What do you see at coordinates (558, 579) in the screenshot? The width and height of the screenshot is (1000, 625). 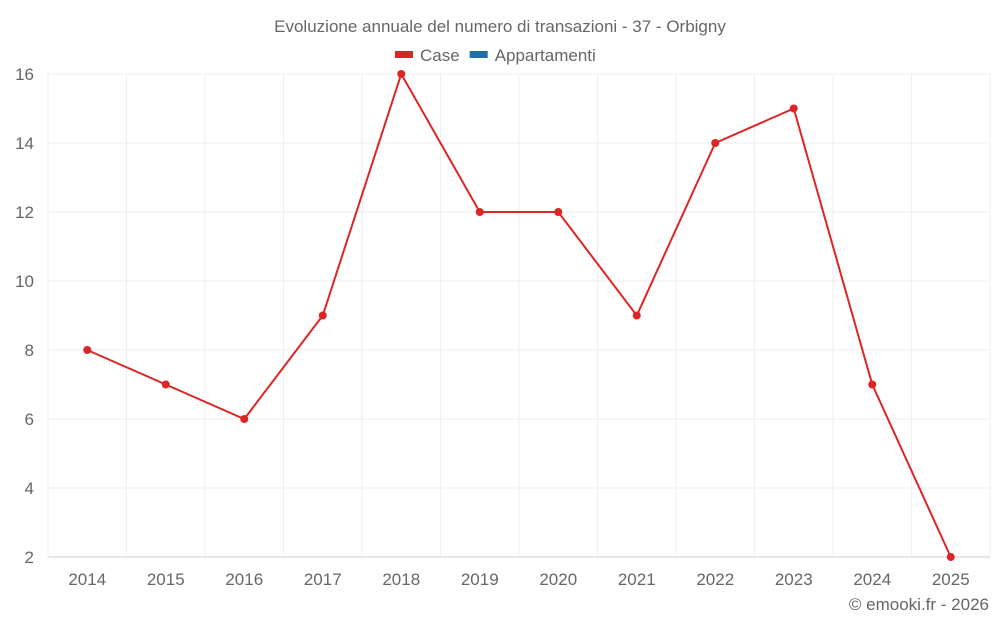 I see `x-tick-label: 2020` at bounding box center [558, 579].